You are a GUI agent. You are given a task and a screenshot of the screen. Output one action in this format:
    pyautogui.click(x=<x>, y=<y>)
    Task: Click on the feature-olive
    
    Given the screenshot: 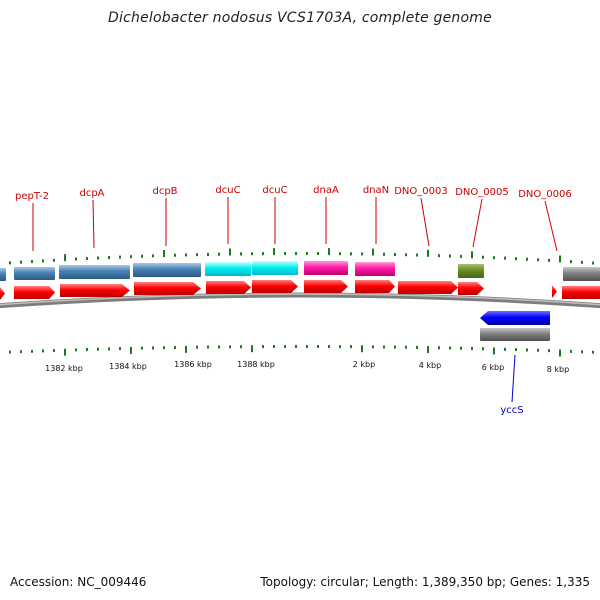 What is the action you would take?
    pyautogui.click(x=471, y=271)
    